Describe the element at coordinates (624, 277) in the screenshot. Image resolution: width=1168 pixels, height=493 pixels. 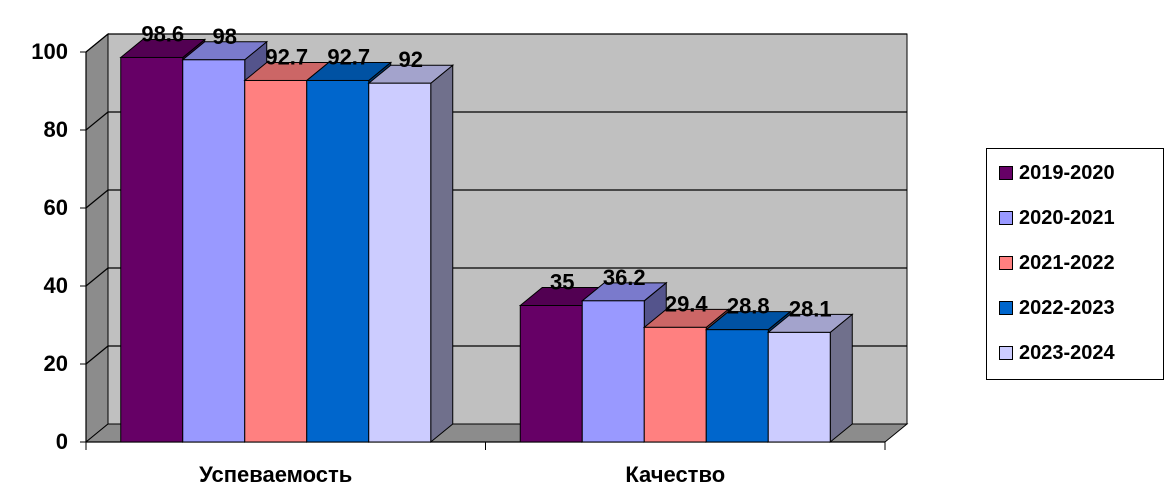
I see `data-label: 36.2` at that location.